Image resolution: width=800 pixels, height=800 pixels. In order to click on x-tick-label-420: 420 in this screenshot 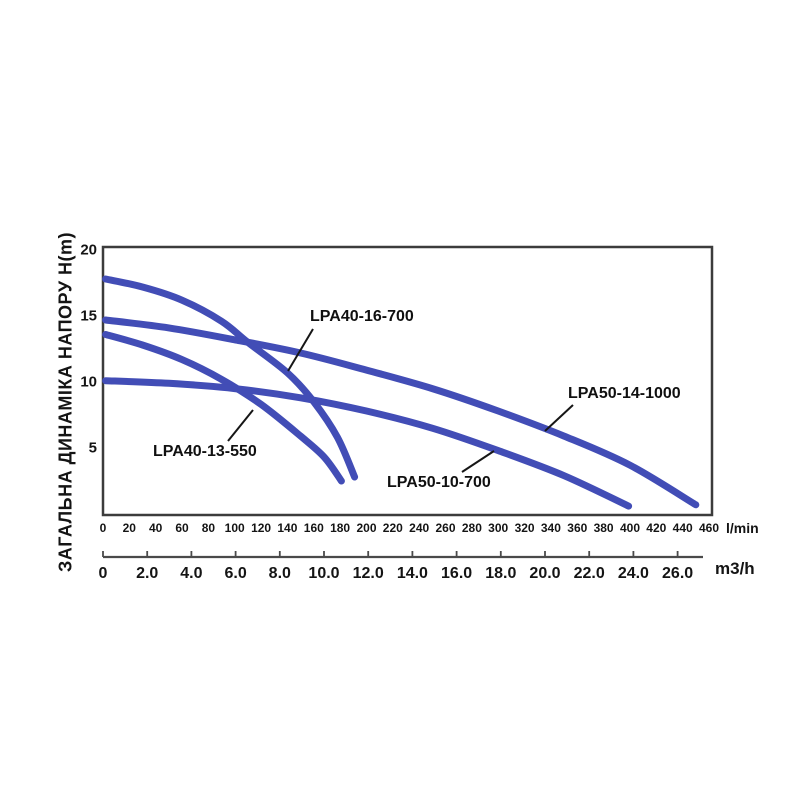, I will do `click(656, 528)`.